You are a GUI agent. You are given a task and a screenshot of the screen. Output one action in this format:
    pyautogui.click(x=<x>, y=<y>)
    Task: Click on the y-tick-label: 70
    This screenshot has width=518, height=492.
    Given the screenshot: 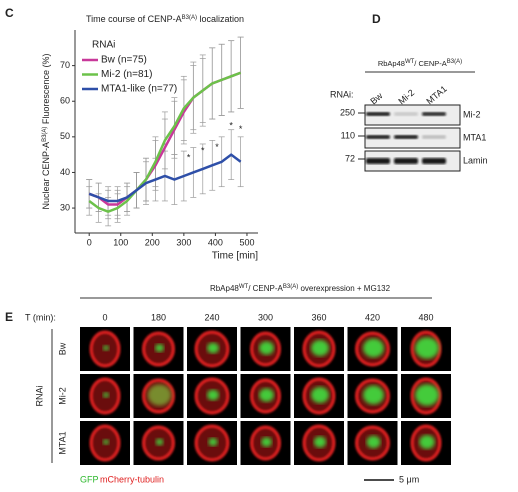 What is the action you would take?
    pyautogui.click(x=65, y=65)
    